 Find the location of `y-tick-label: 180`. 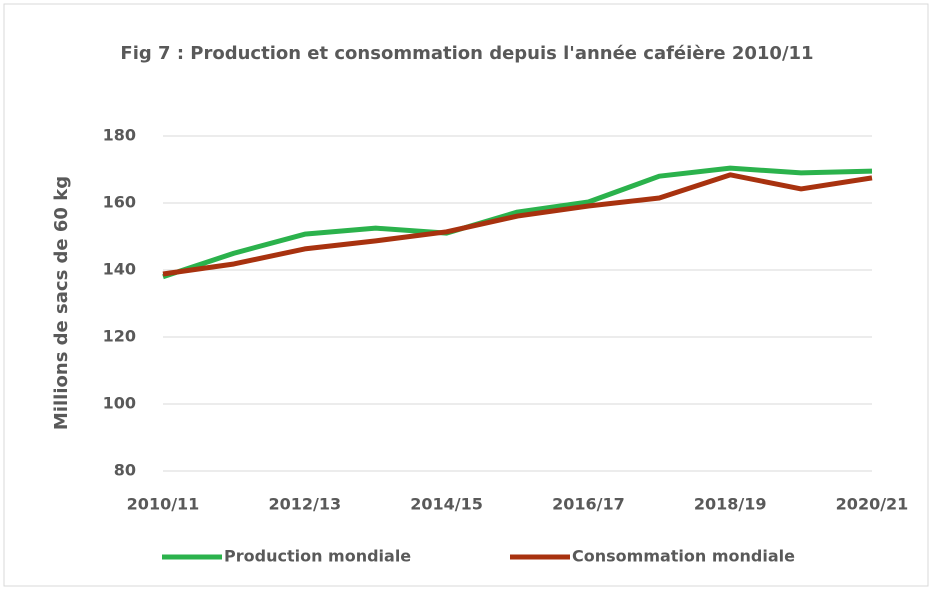

y-tick-label: 180 is located at coordinates (119, 135).